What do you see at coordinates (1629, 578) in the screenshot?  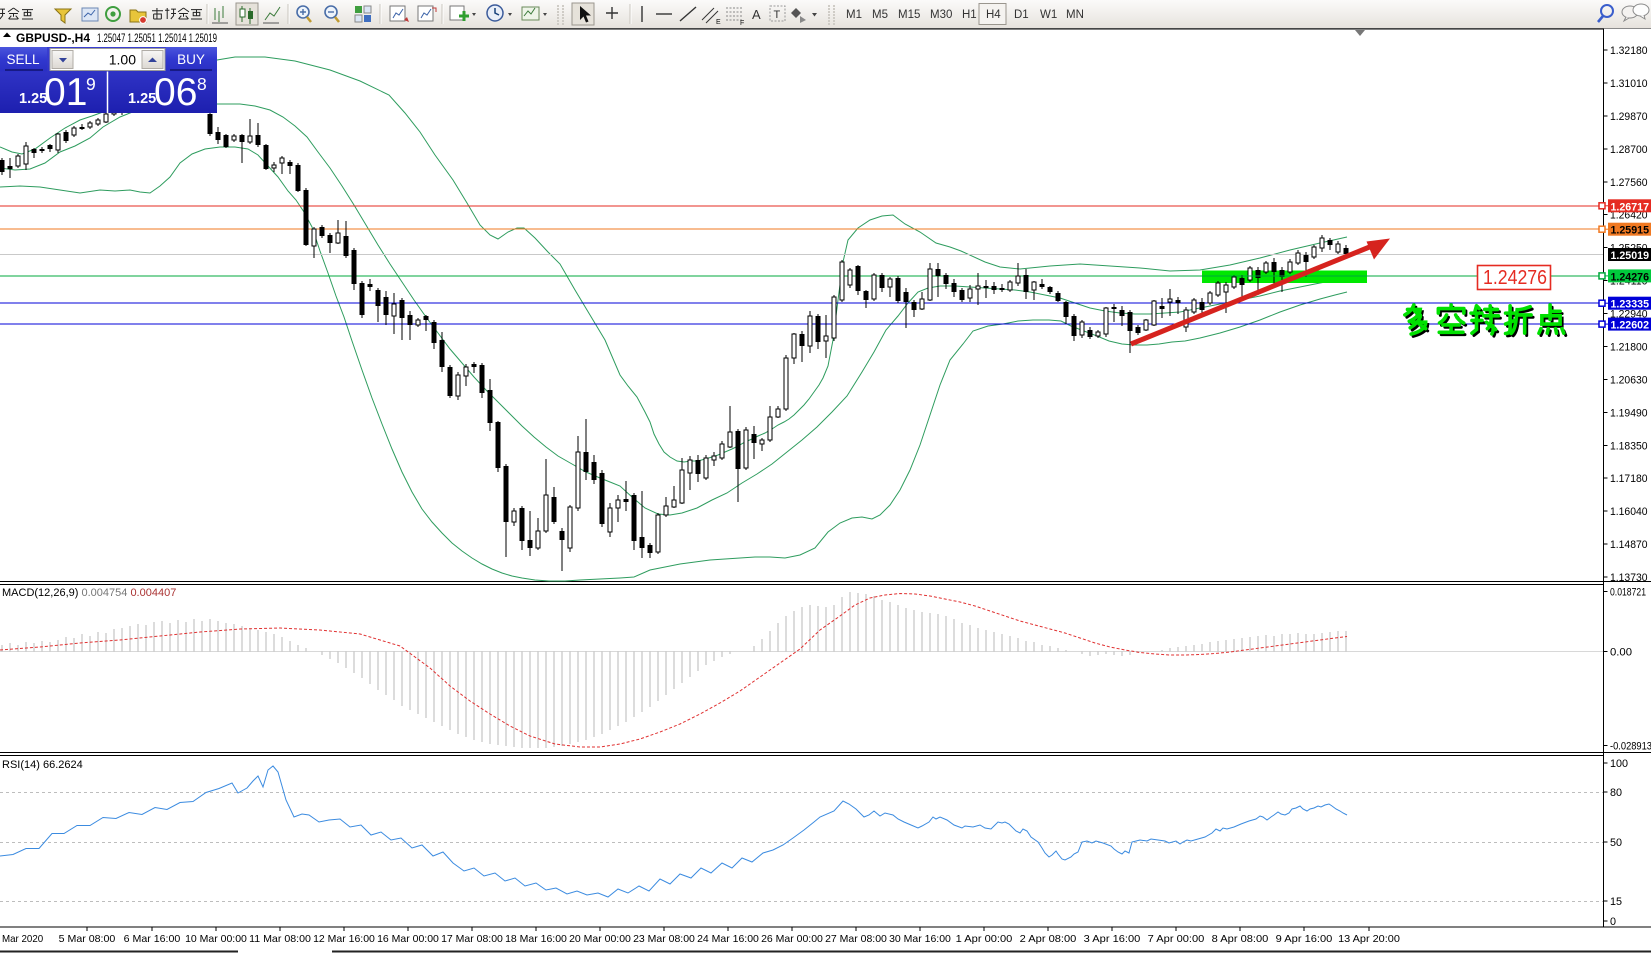 I see `svg-text: 1.13730` at bounding box center [1629, 578].